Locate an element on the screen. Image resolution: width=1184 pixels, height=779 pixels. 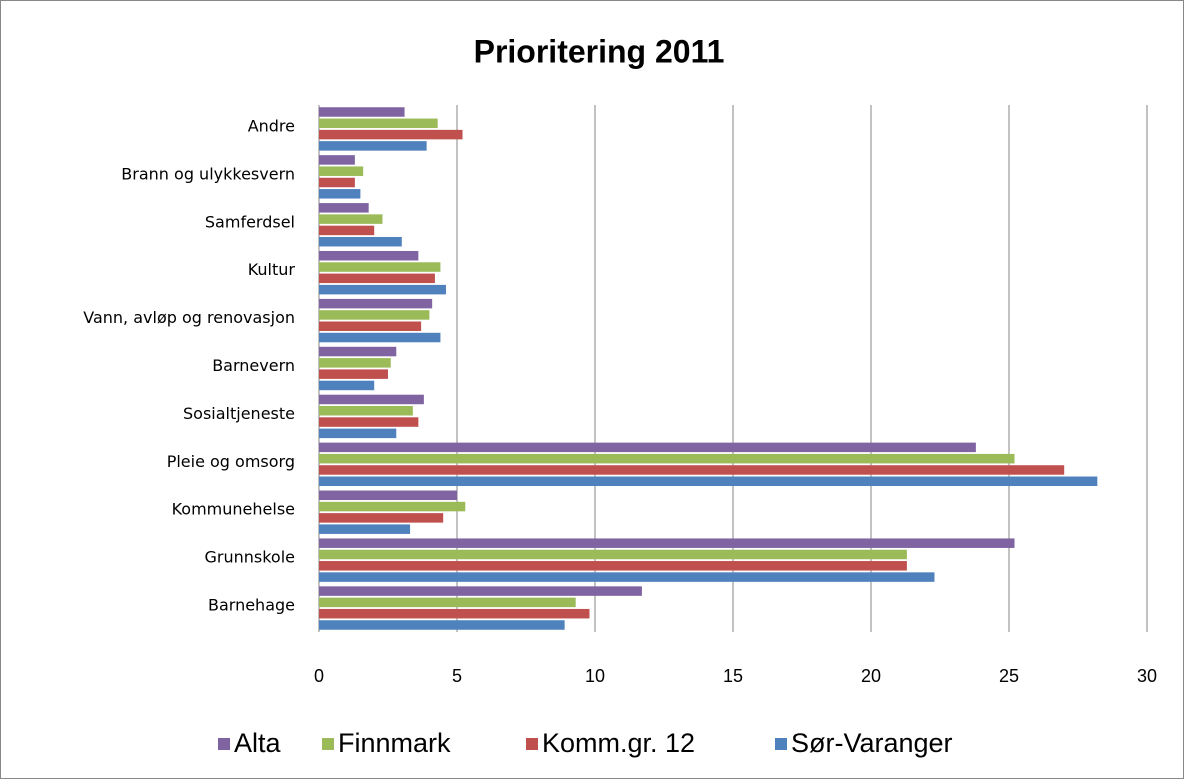
x-tick-label: 30 is located at coordinates (1147, 676).